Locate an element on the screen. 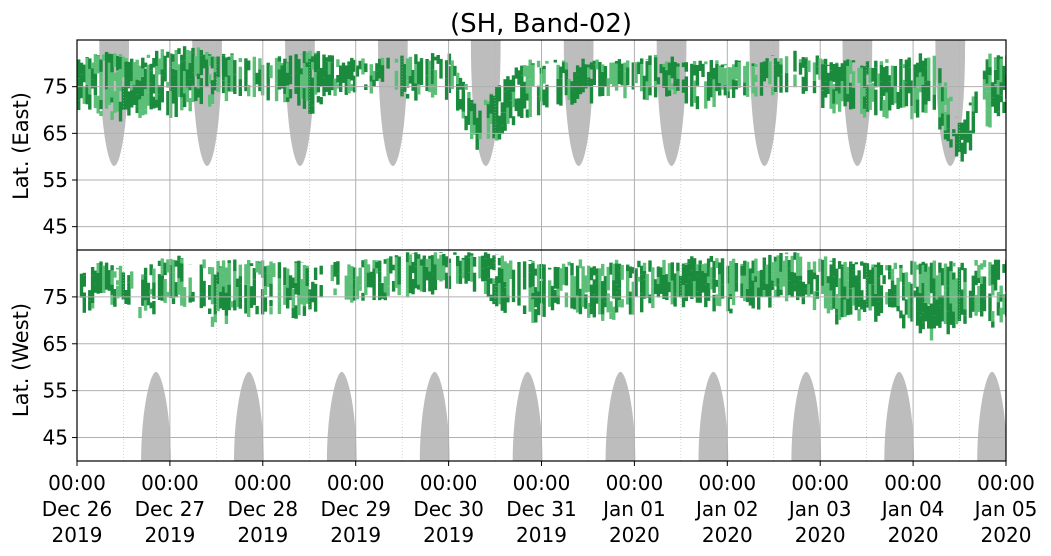 This screenshot has height=556, width=1051. x-tick-label-line: 2020 is located at coordinates (1006, 535).